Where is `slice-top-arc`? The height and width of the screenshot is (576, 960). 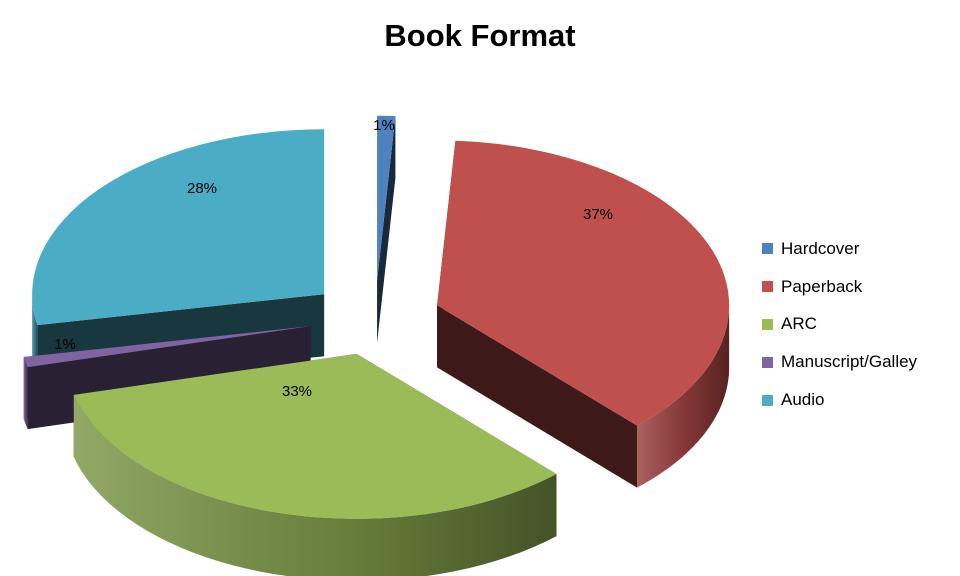
slice-top-arc is located at coordinates (315, 436).